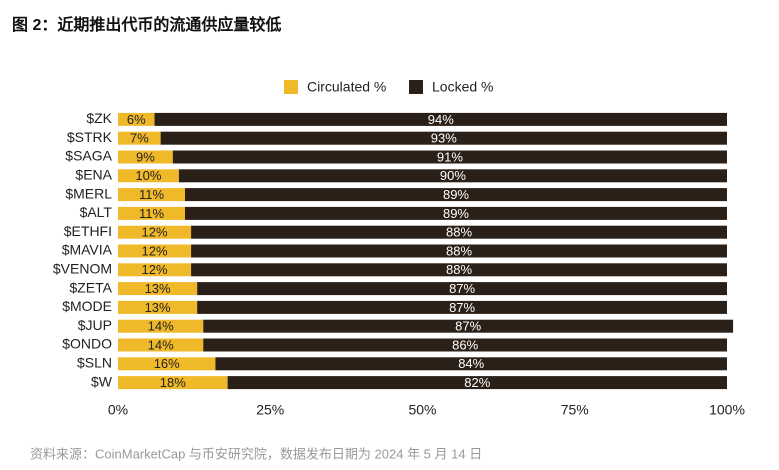 The height and width of the screenshot is (470, 779). What do you see at coordinates (93, 175) in the screenshot?
I see `category-label: $ENA` at bounding box center [93, 175].